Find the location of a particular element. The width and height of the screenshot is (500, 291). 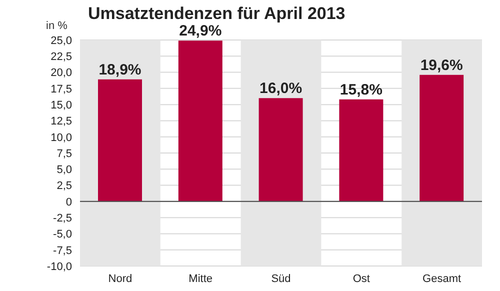

x-tick-label: Süd is located at coordinates (281, 278).